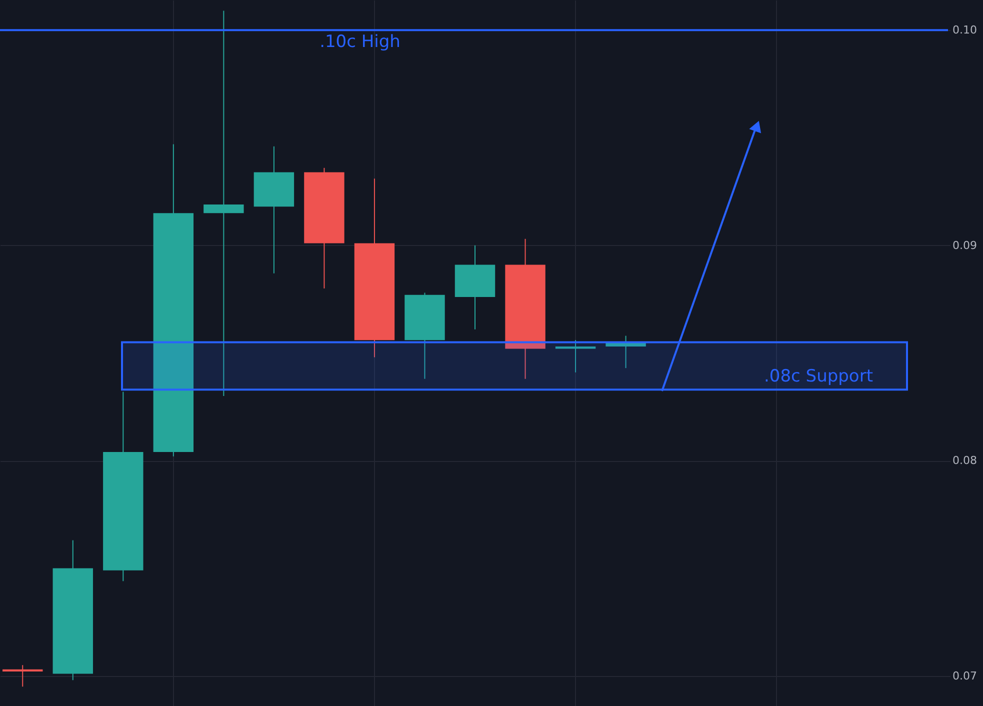 This screenshot has width=983, height=706. What do you see at coordinates (819, 376) in the screenshot?
I see `band-label: .08c Support` at bounding box center [819, 376].